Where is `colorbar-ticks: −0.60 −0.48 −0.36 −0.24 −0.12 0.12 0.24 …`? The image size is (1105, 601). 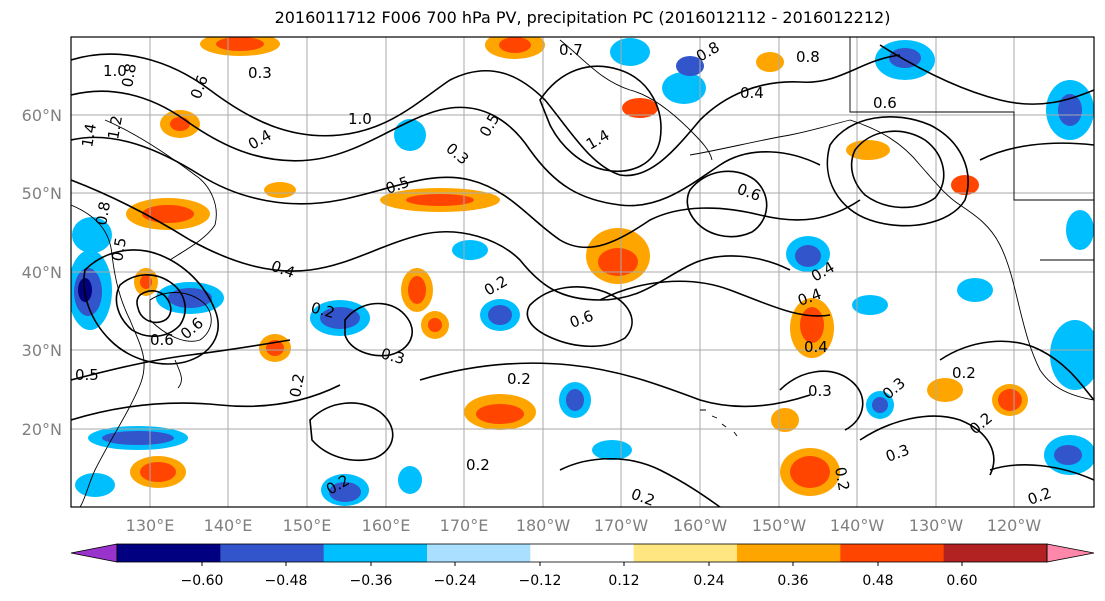
colorbar-ticks: −0.60 −0.48 −0.36 −0.24 −0.12 0.12 0.24 … is located at coordinates (579, 575).